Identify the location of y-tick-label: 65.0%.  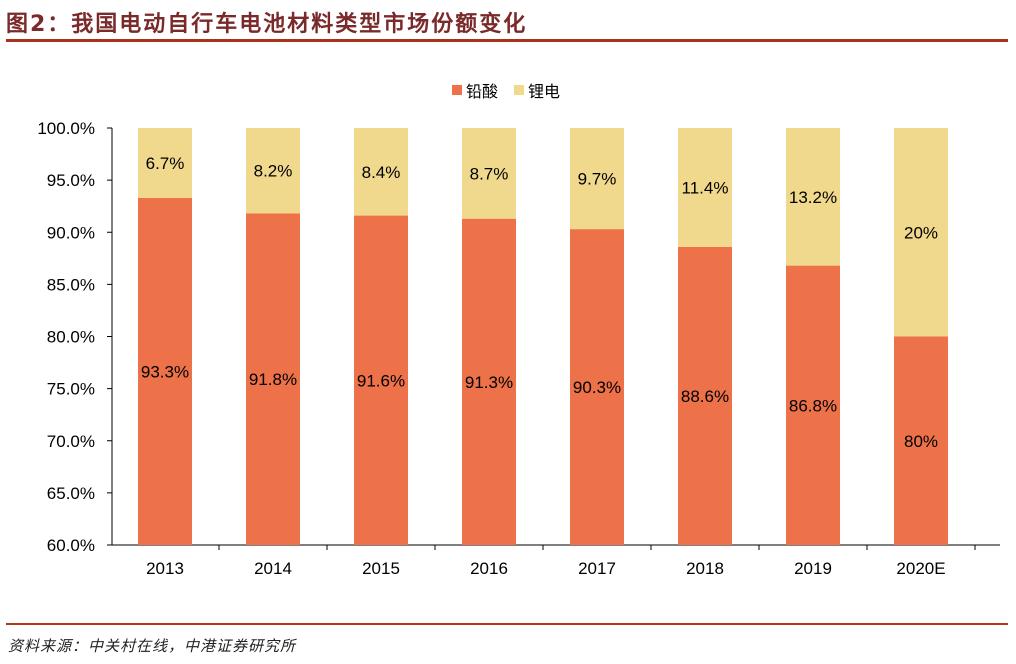
(71, 493).